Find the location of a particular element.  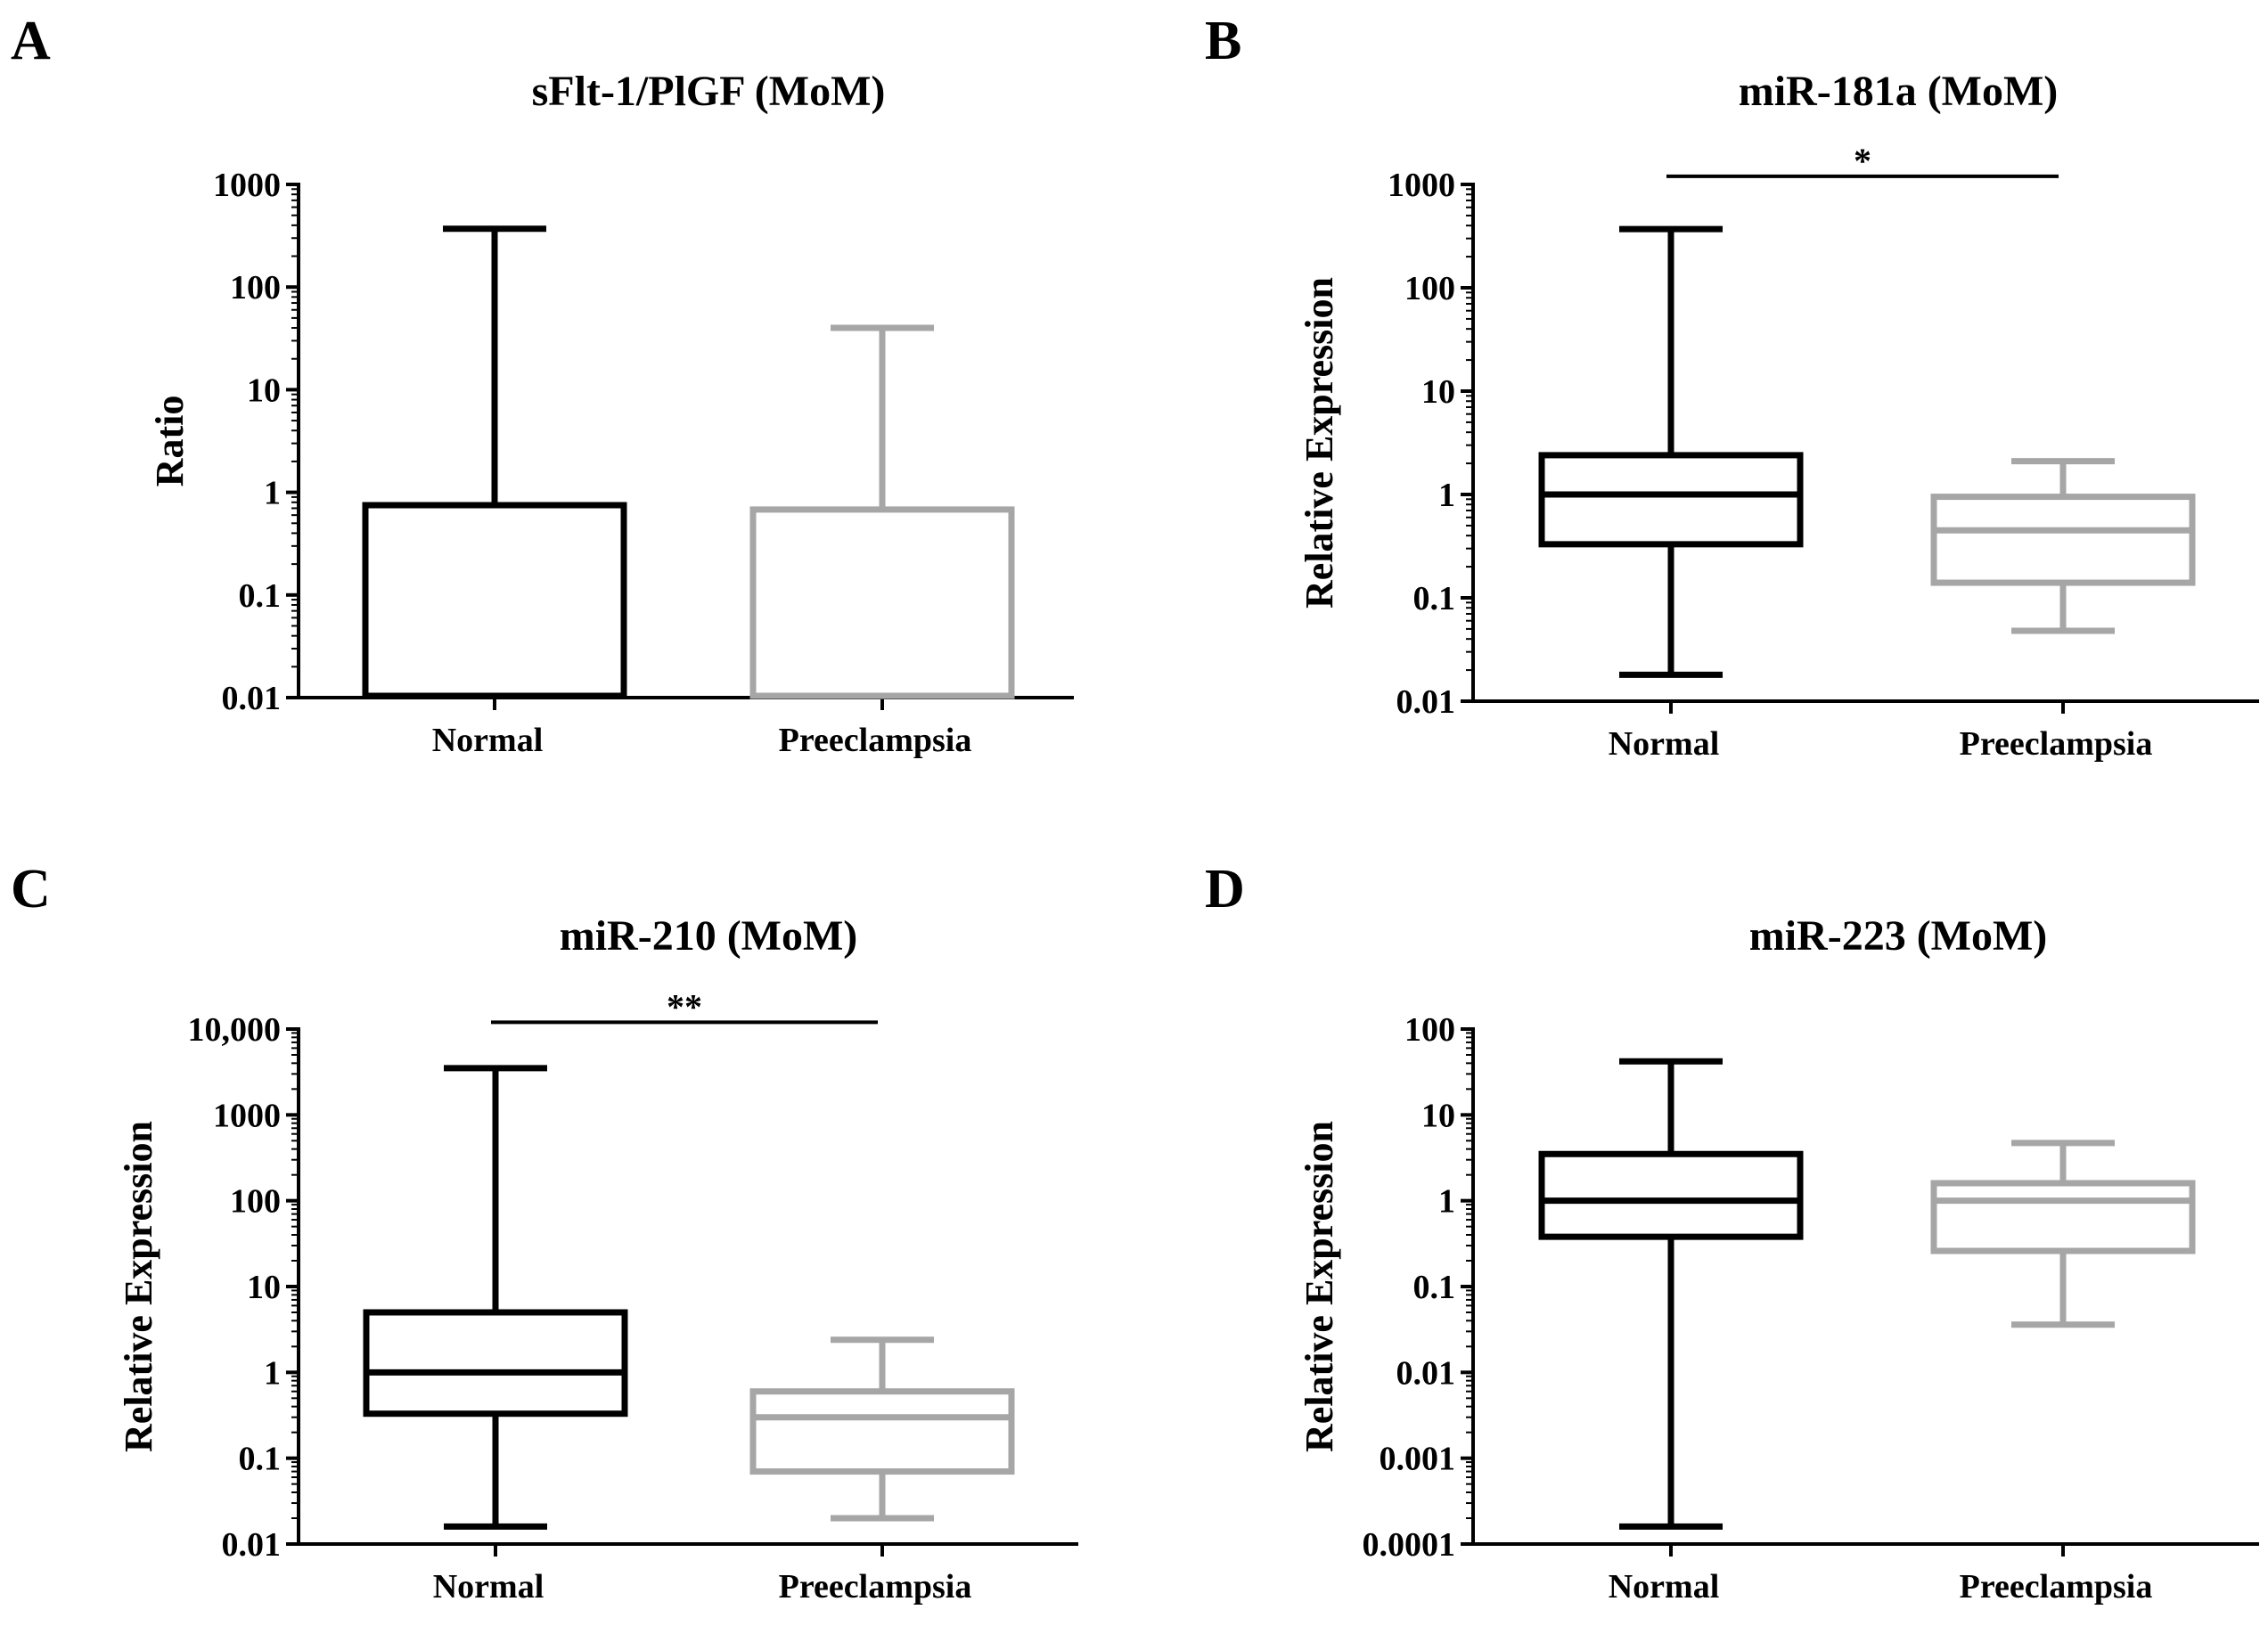

y-tick-label-a: 1 is located at coordinates (272, 493).